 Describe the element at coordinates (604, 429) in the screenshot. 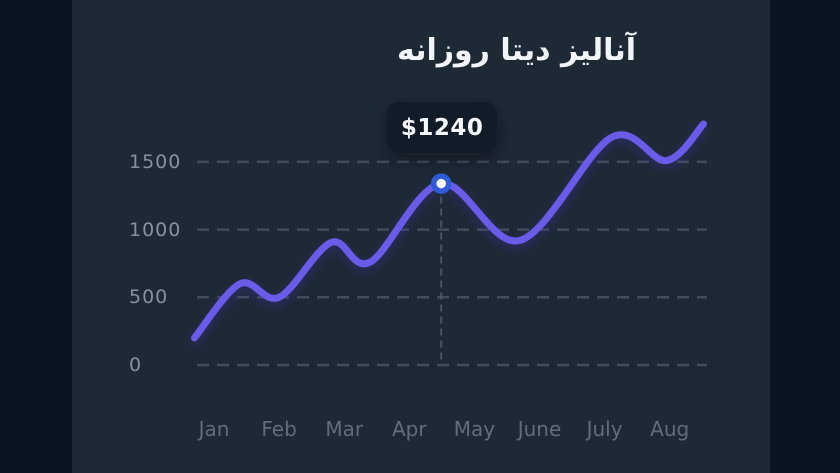

I see `x-tick-label: July` at that location.